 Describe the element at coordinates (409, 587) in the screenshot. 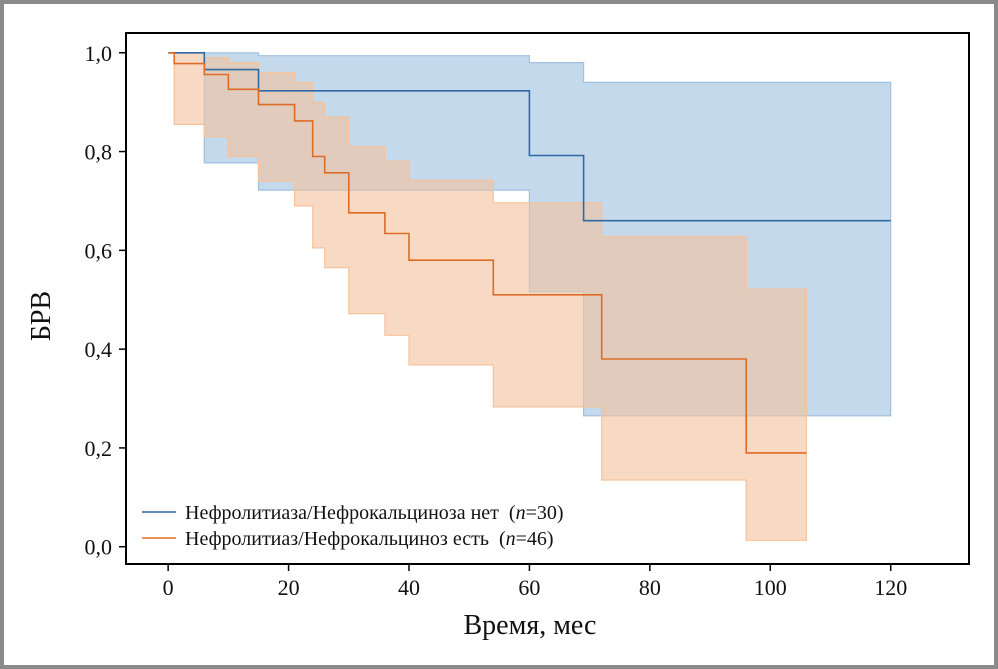

I see `x-tick-label: 40` at that location.